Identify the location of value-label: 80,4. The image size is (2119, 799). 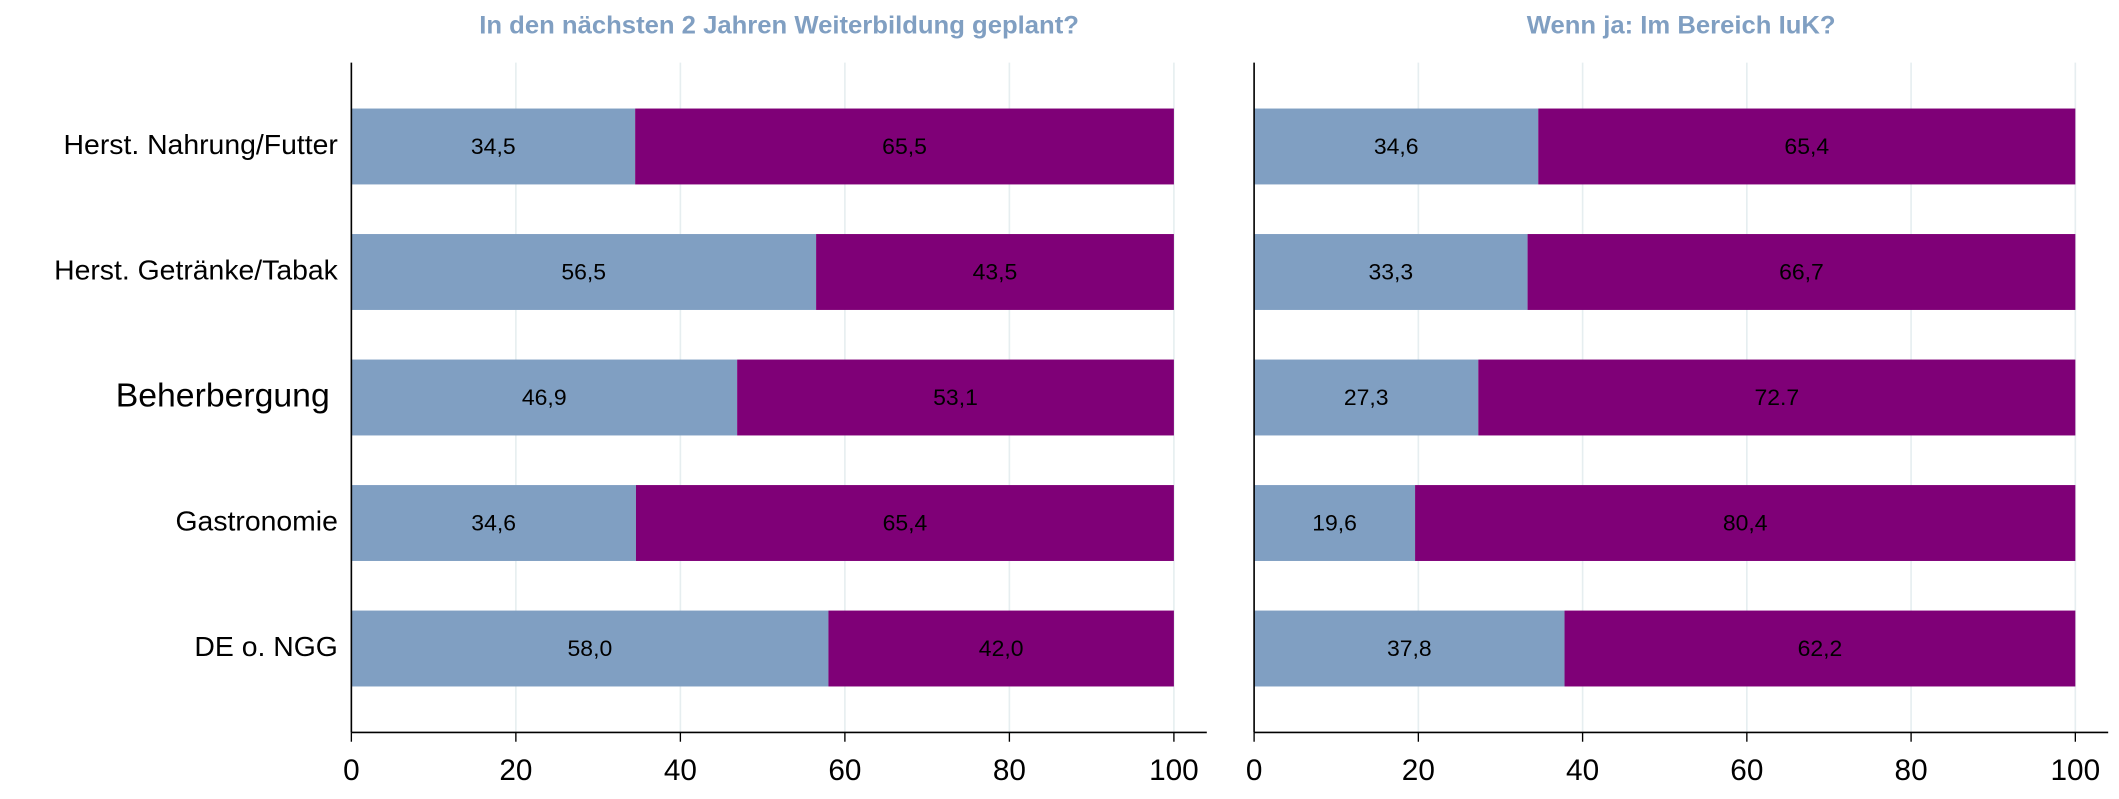
(1745, 522).